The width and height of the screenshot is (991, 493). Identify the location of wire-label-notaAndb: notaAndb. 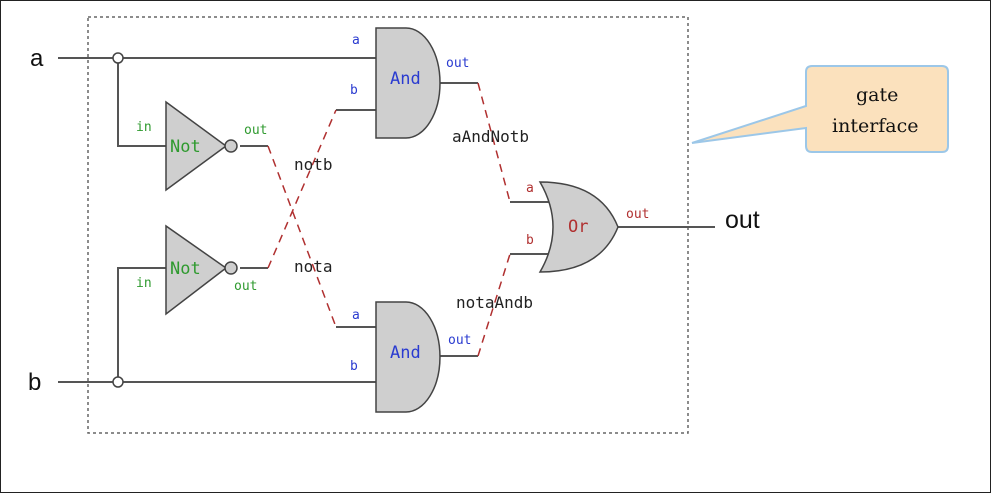
(494, 302).